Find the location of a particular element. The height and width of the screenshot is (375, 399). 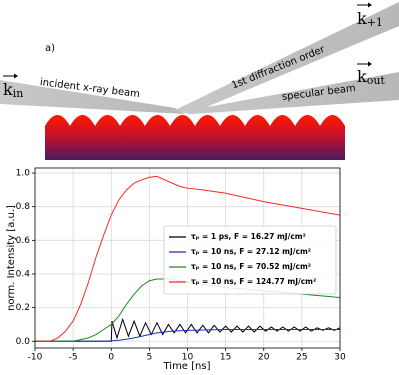

x-tick-label: 10 is located at coordinates (188, 358).